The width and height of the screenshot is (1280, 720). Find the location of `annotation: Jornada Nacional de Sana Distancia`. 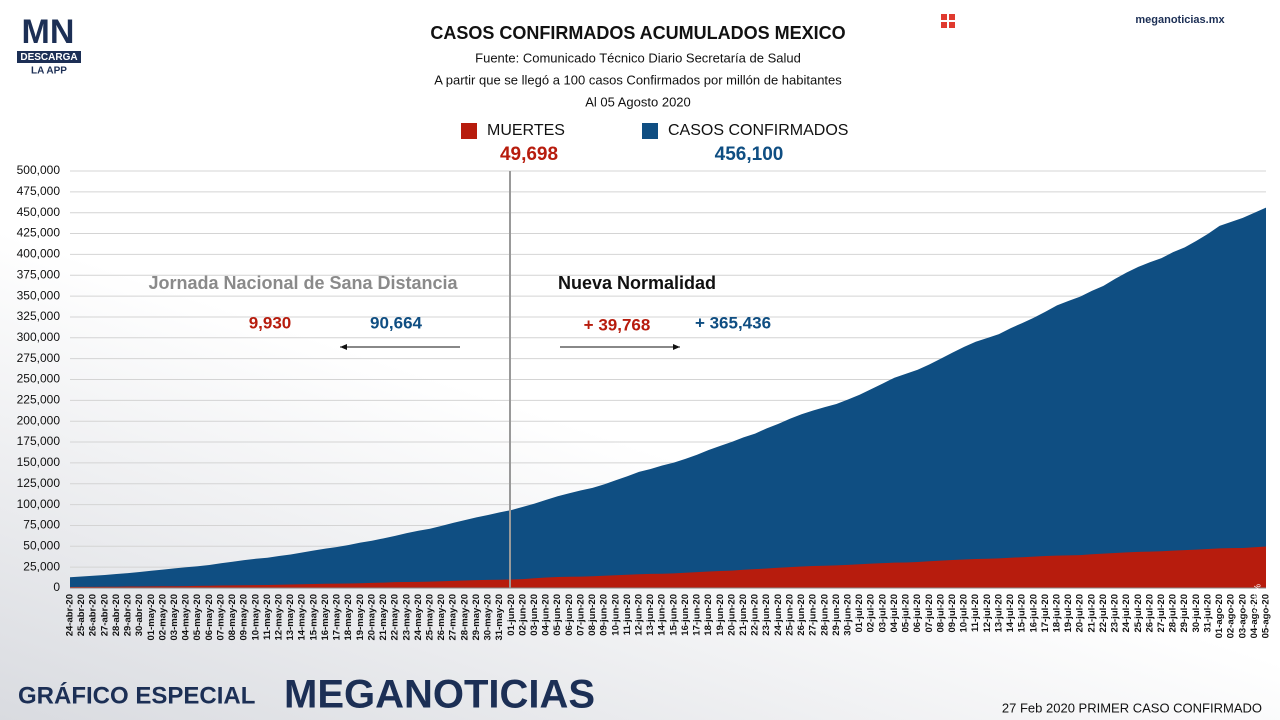

annotation: Jornada Nacional de Sana Distancia is located at coordinates (303, 283).